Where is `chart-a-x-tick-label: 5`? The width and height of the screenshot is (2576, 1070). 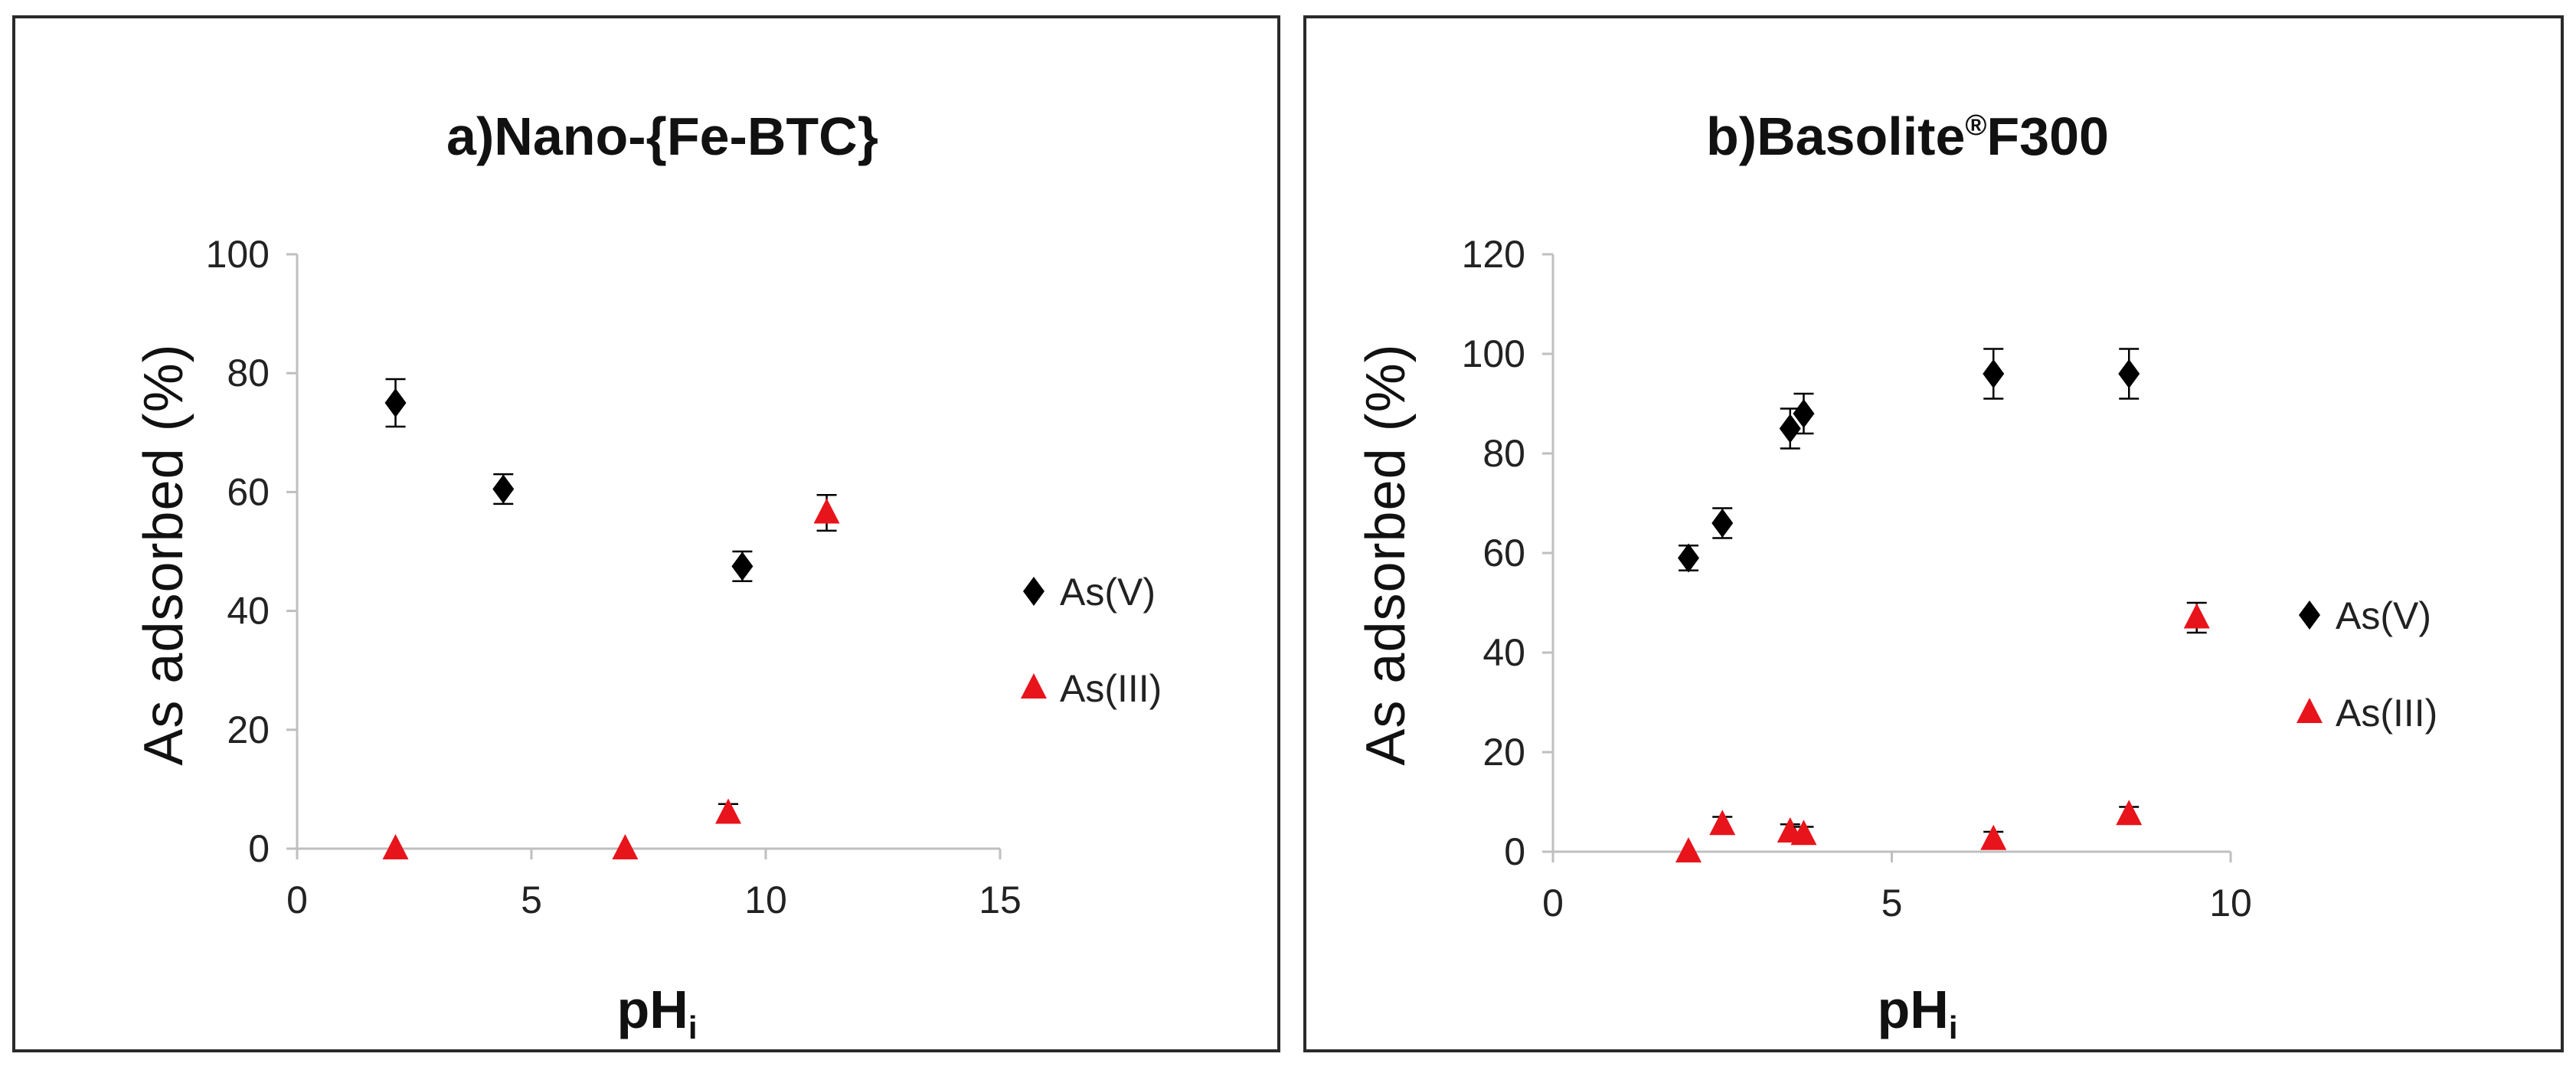 chart-a-x-tick-label: 5 is located at coordinates (531, 900).